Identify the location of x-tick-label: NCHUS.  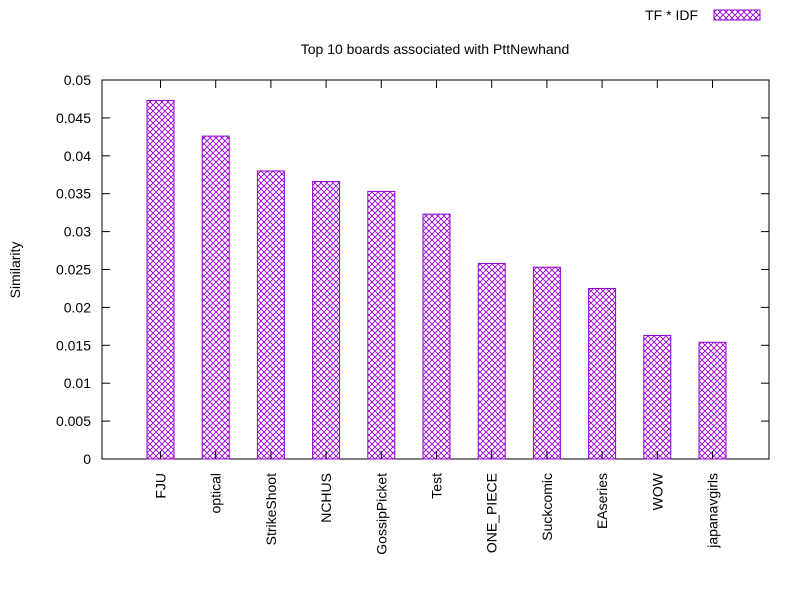
(326, 498).